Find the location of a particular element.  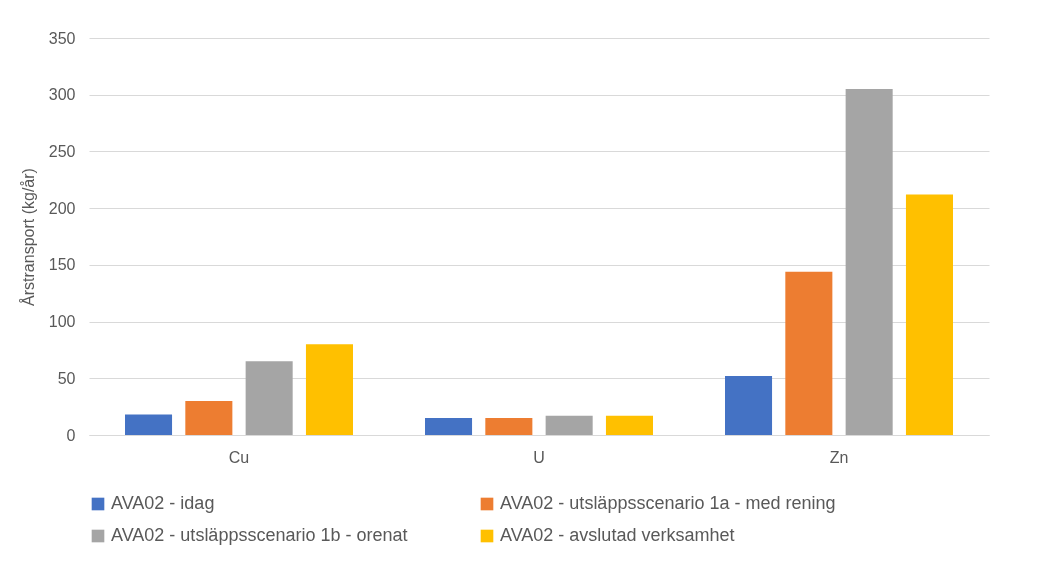

y-tick-label: 350 is located at coordinates (62, 38).